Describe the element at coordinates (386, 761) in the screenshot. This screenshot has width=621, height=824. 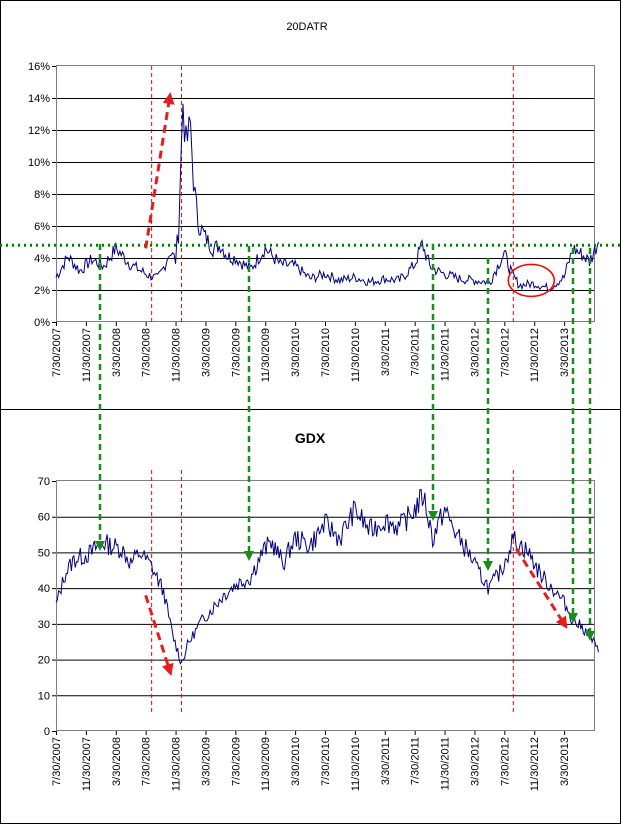
I see `gdx-x-tick-label: 3/30/2011` at that location.